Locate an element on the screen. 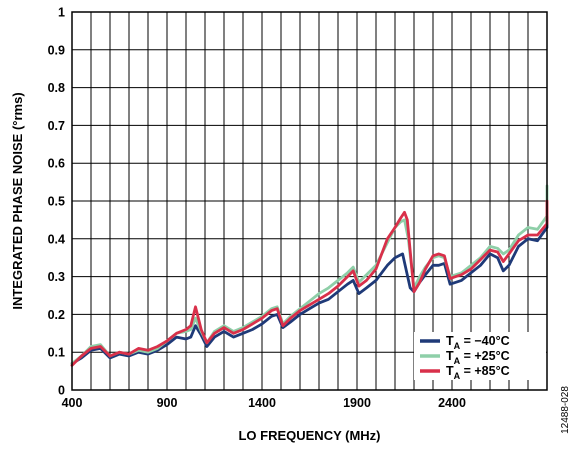 Image resolution: width=575 pixels, height=455 pixels. y-tick-label: 0.6 is located at coordinates (56, 164).